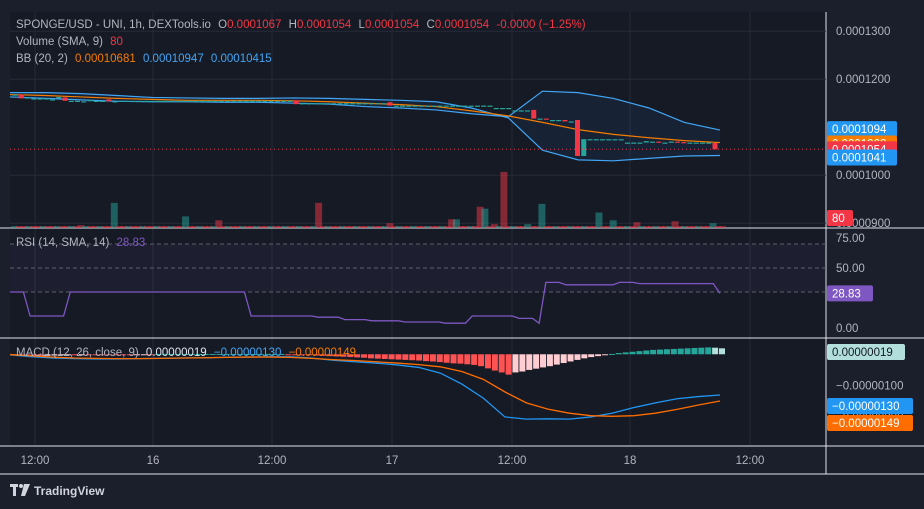 This screenshot has height=509, width=924. I want to click on close-value: 0.0001054, so click(462, 25).